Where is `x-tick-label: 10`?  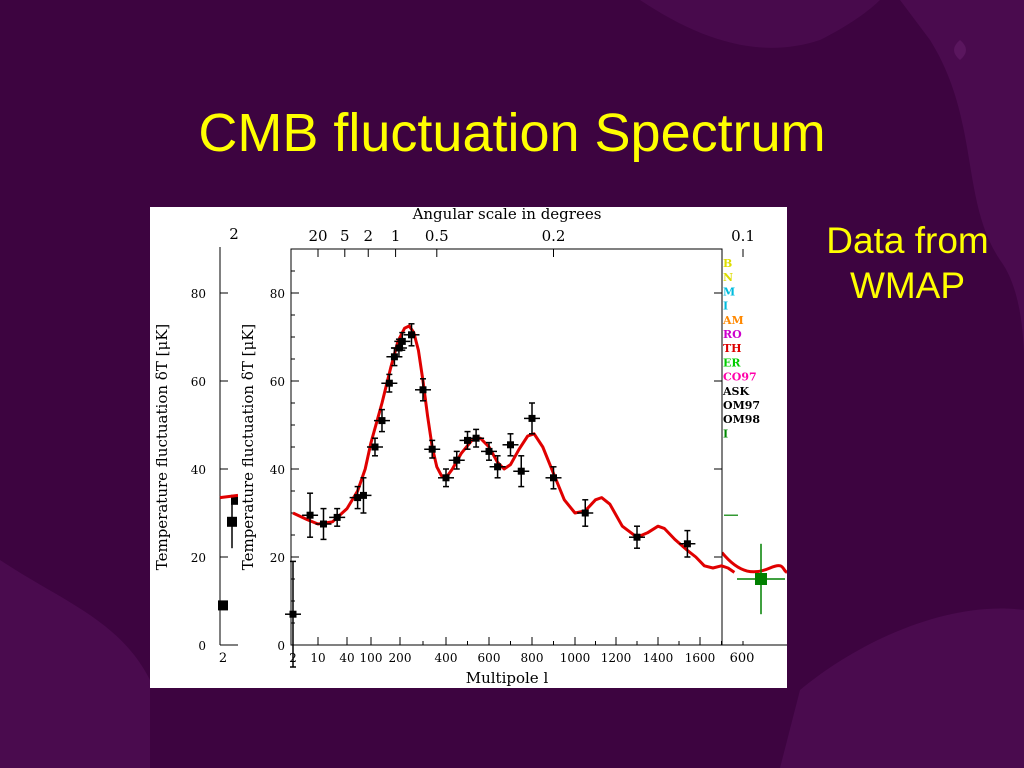 x-tick-label: 10 is located at coordinates (317, 658).